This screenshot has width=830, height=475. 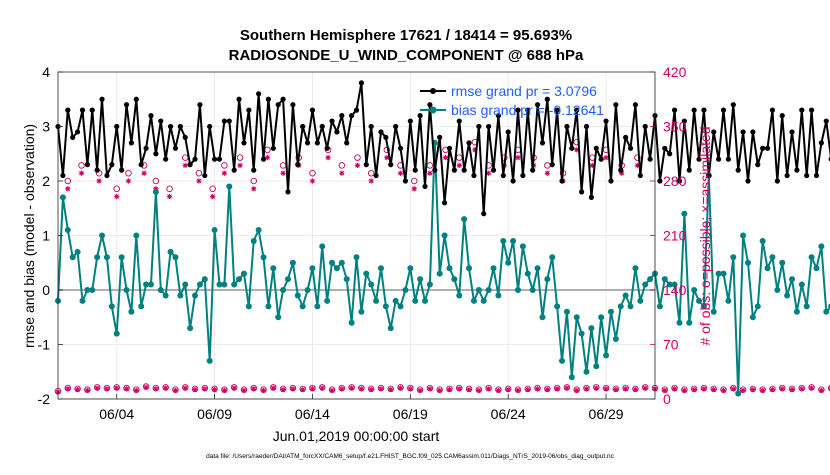 What do you see at coordinates (433, 110) in the screenshot?
I see `legend-marker-bias` at bounding box center [433, 110].